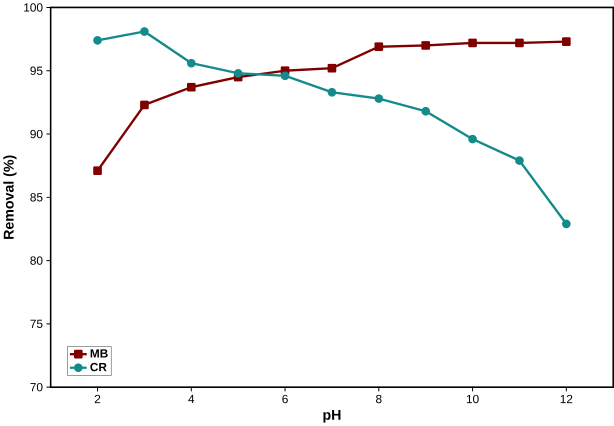  What do you see at coordinates (10, 197) in the screenshot?
I see `y-axis-title: Removal (%)` at bounding box center [10, 197].